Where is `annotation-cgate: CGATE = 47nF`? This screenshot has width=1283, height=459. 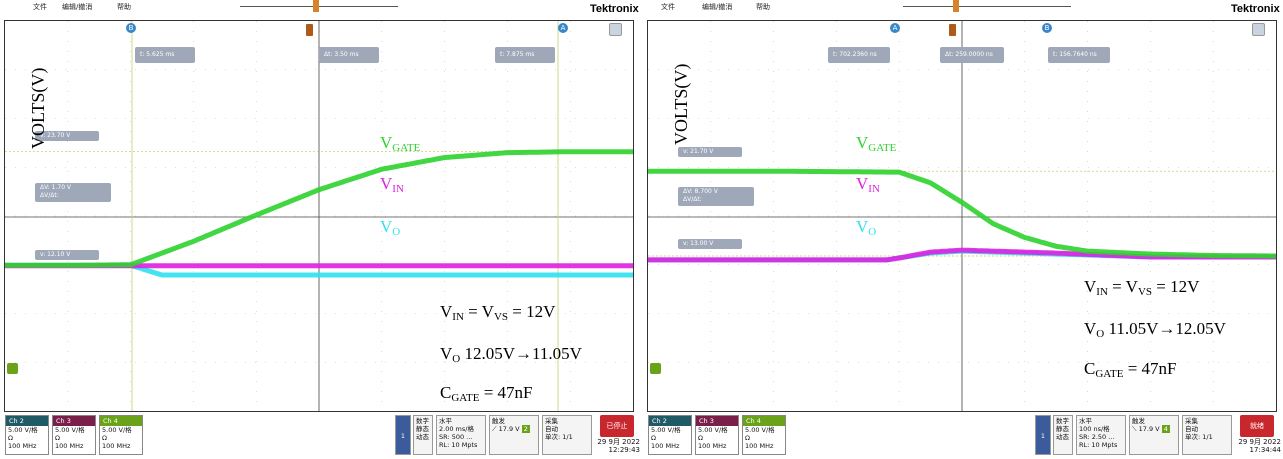
annotation-cgate: CGATE = 47nF is located at coordinates (486, 393).